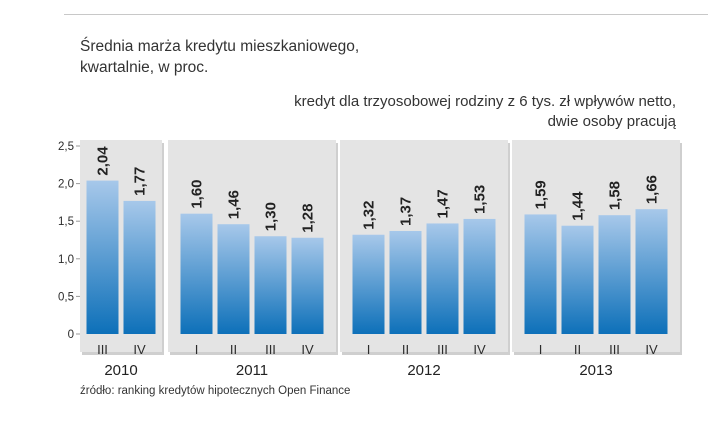 This screenshot has width=720, height=428. What do you see at coordinates (252, 370) in the screenshot?
I see `year-label: 2011` at bounding box center [252, 370].